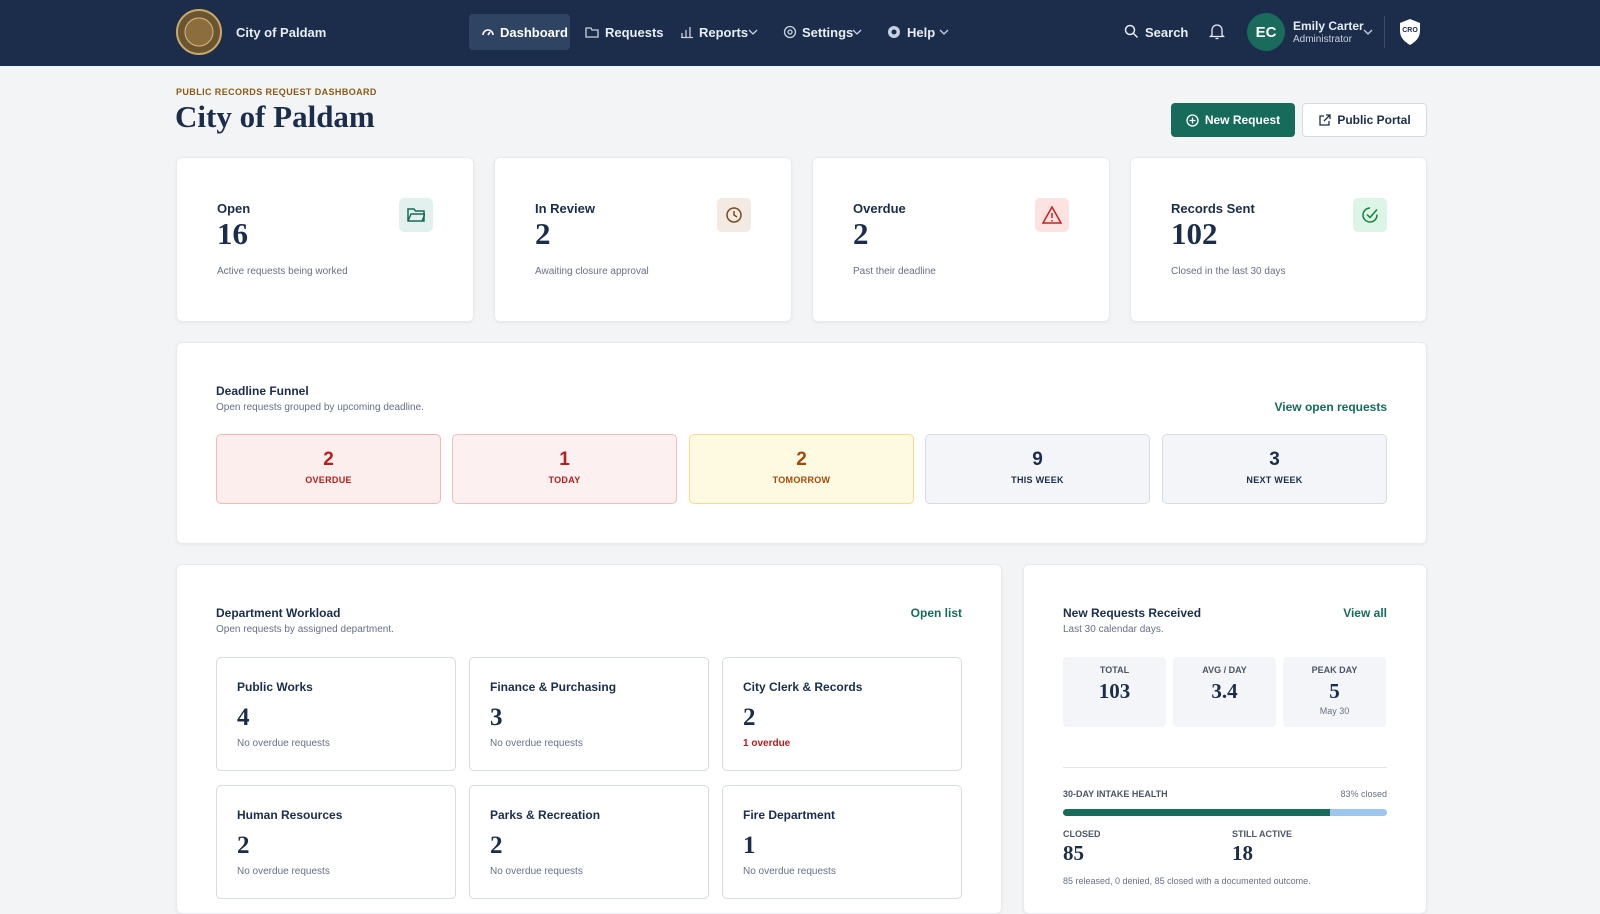 The image size is (1600, 914). I want to click on search: Search, so click(1167, 32).